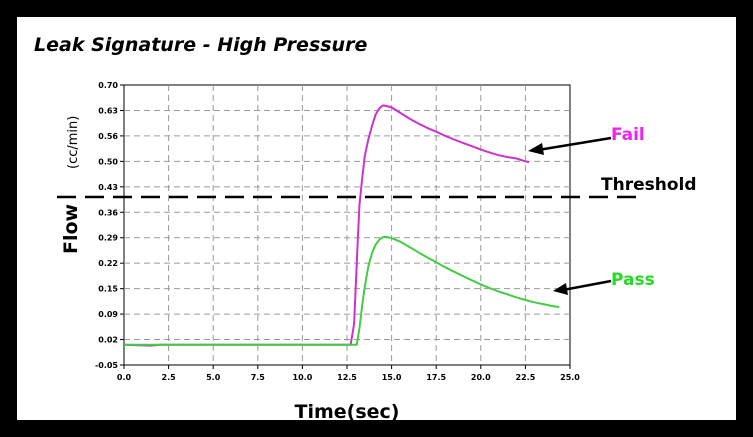 The image size is (753, 437). What do you see at coordinates (347, 377) in the screenshot?
I see `x-tick-label: 12.5` at bounding box center [347, 377].